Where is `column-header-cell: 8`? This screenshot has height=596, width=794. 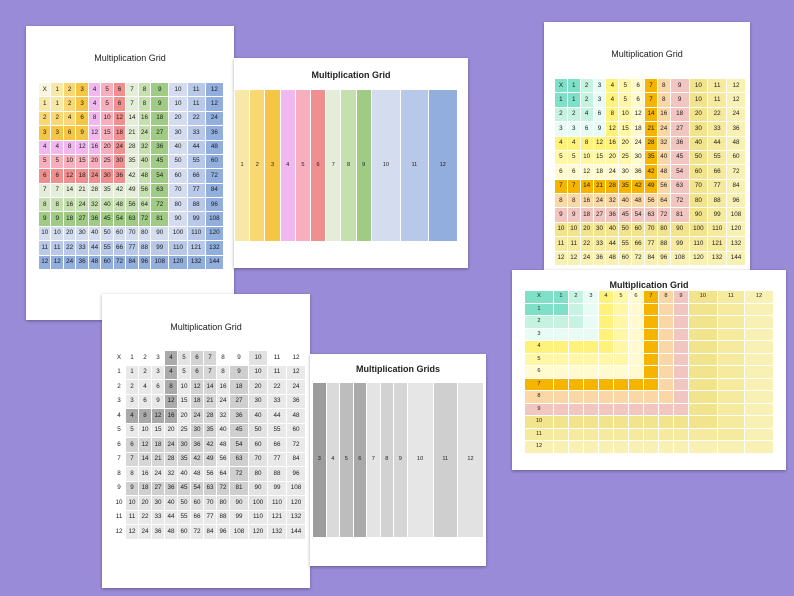 column-header-cell: 8 is located at coordinates (663, 86).